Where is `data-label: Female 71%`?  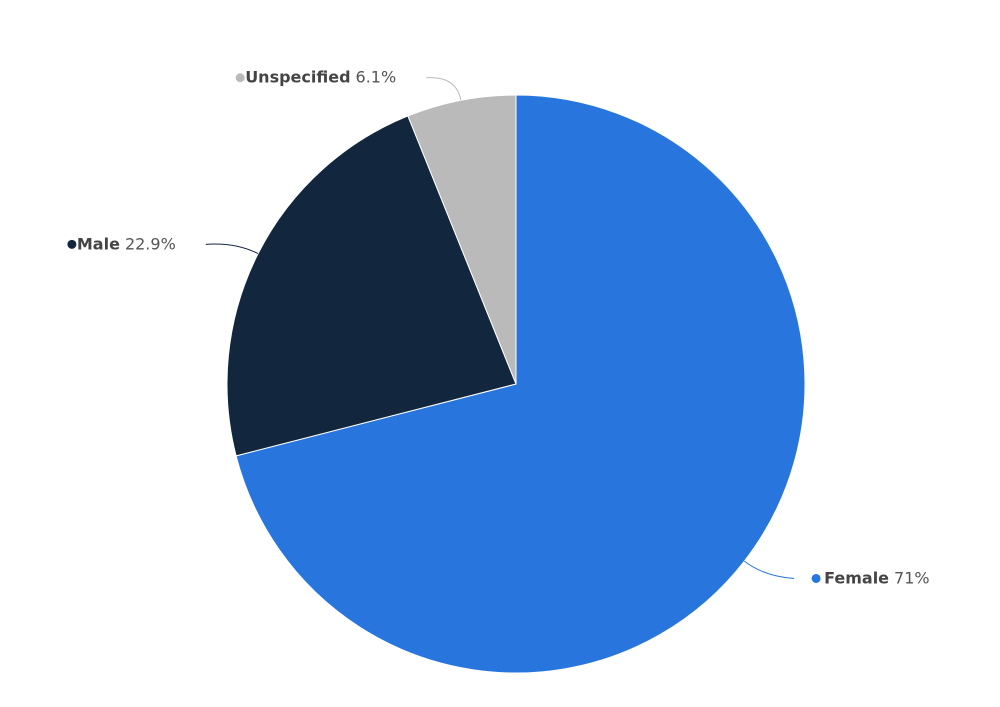 data-label: Female 71% is located at coordinates (877, 577).